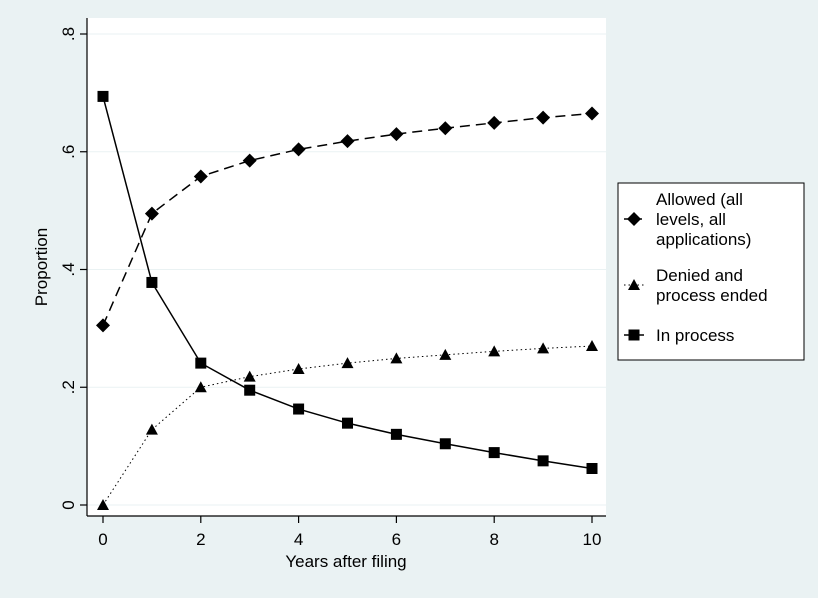  What do you see at coordinates (68, 269) in the screenshot?
I see `y-tick-label-2: .4` at bounding box center [68, 269].